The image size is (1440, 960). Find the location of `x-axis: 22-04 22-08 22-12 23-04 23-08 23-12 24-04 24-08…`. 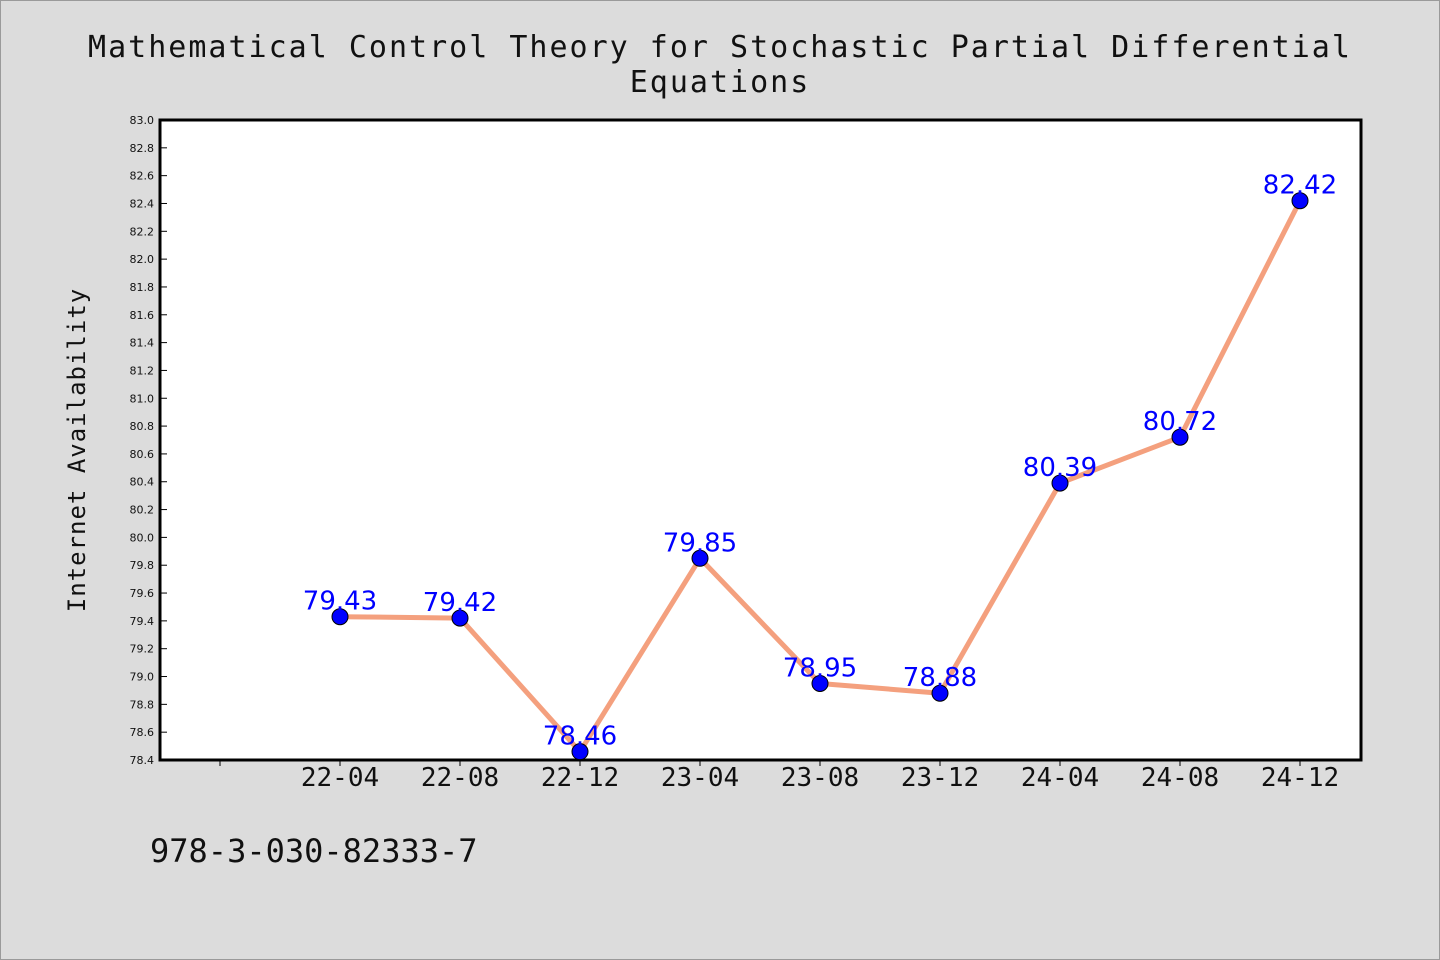

x-axis: 22-04 22-08 22-12 23-04 23-08 23-12 24-04 24-08… is located at coordinates (779, 776).